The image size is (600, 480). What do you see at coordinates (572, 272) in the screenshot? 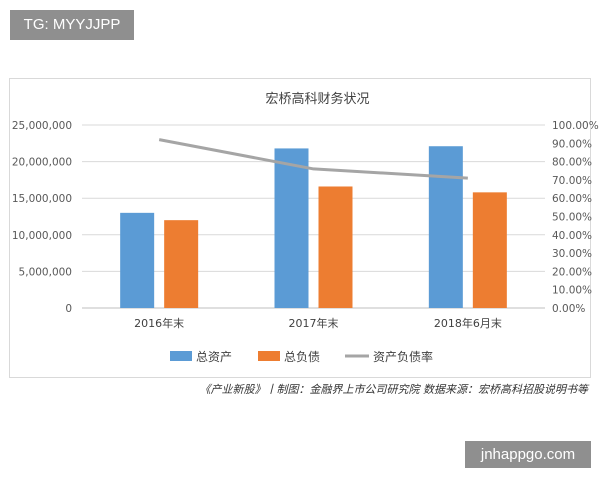
I see `y2-tick-label: 20.00%` at bounding box center [572, 272].